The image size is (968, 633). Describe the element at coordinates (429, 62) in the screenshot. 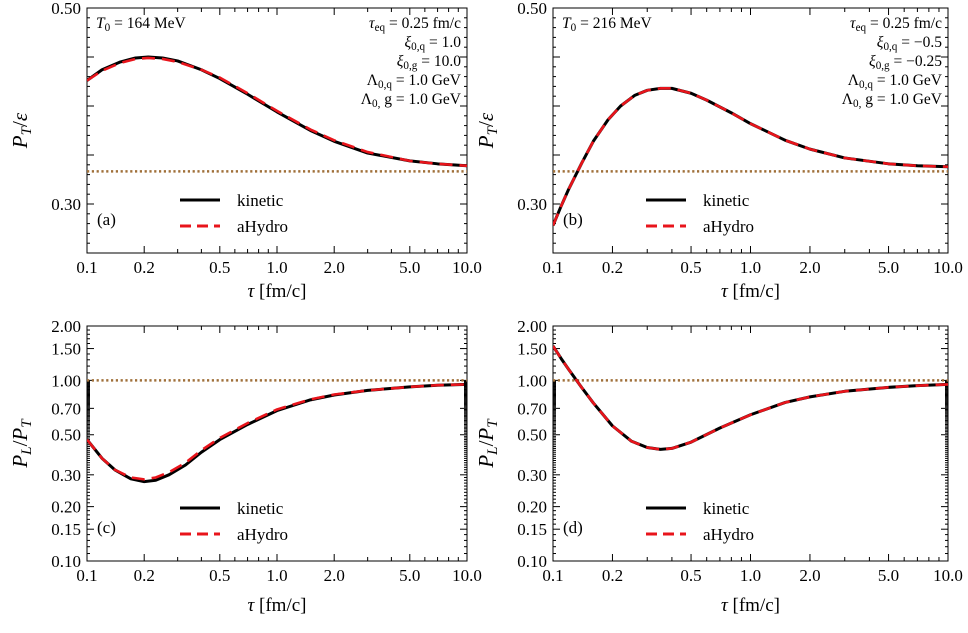

I see `info-parameter: ξ0,g = 10.0` at that location.